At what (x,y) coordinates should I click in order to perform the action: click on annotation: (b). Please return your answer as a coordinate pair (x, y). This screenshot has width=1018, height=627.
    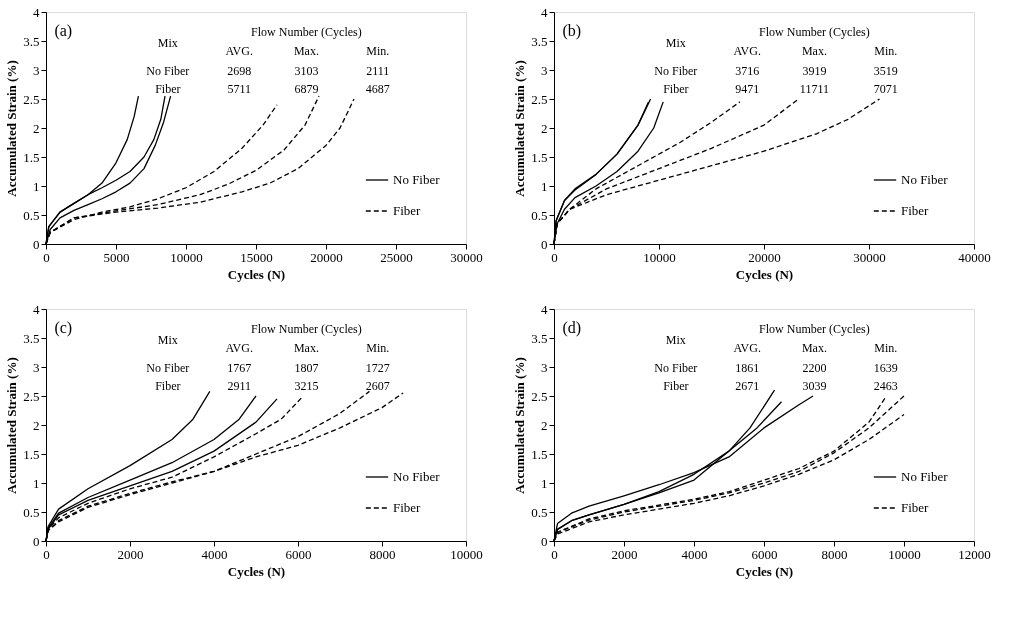
    Looking at the image, I should click on (572, 30).